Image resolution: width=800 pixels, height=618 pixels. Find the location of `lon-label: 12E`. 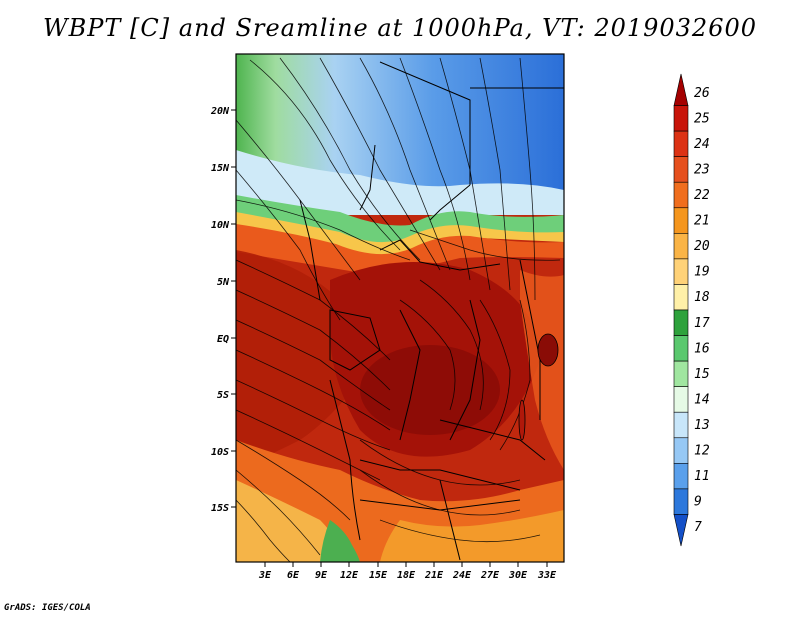

lon-label: 12E is located at coordinates (349, 575).